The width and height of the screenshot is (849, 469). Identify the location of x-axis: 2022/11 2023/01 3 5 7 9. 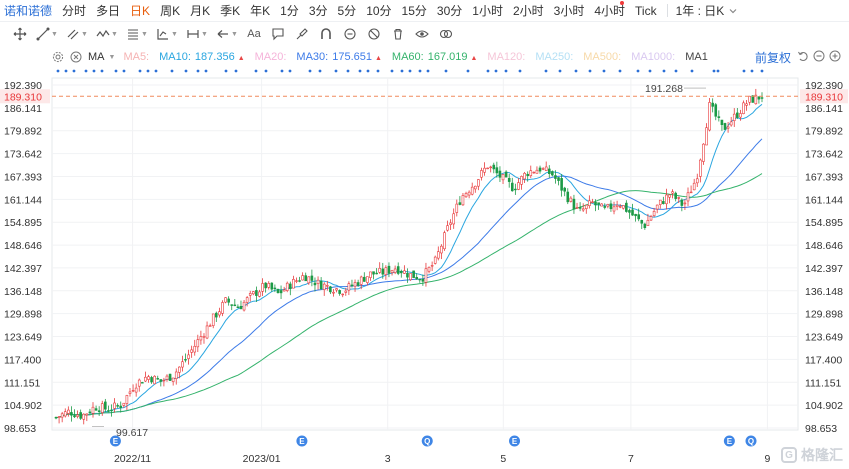
(442, 459).